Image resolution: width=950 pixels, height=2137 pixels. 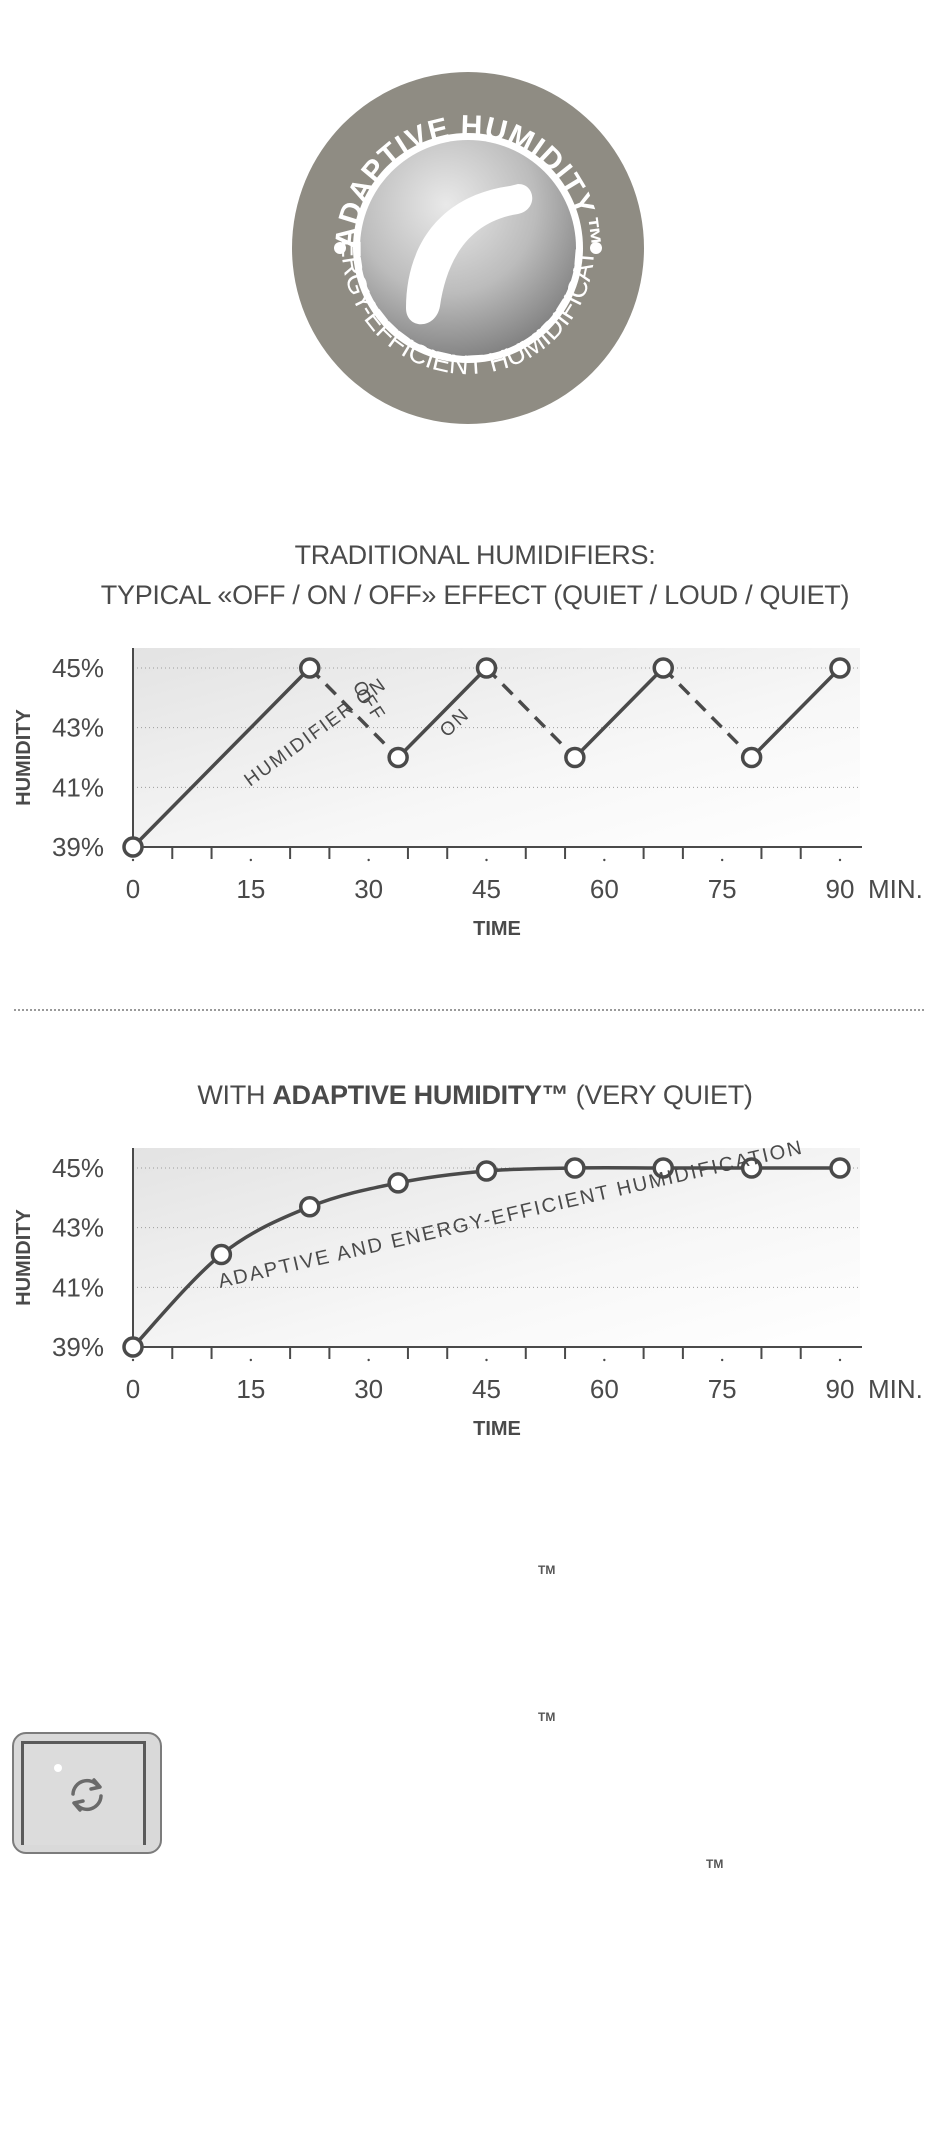 What do you see at coordinates (58, 1768) in the screenshot?
I see `indicator-light` at bounding box center [58, 1768].